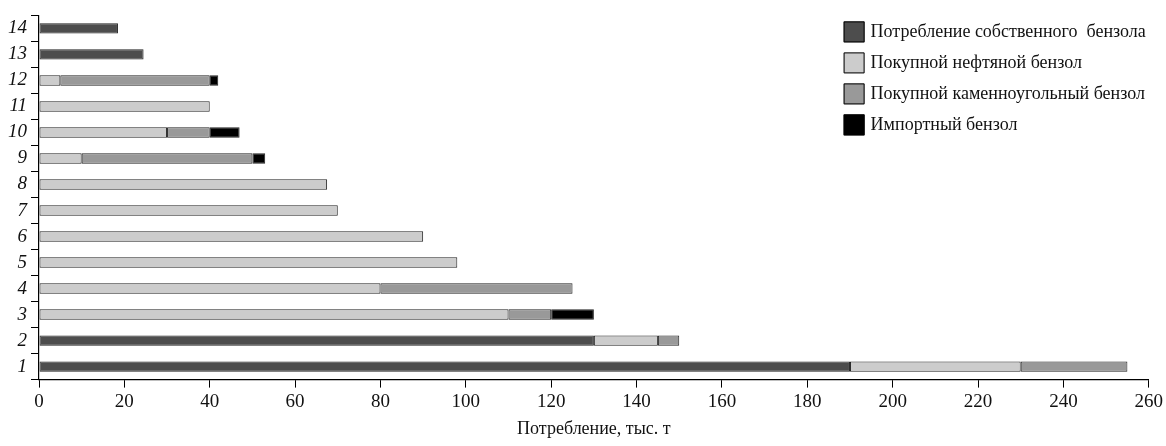 This screenshot has height=446, width=1166. What do you see at coordinates (1148, 400) in the screenshot?
I see `x-tick-label: 260` at bounding box center [1148, 400].